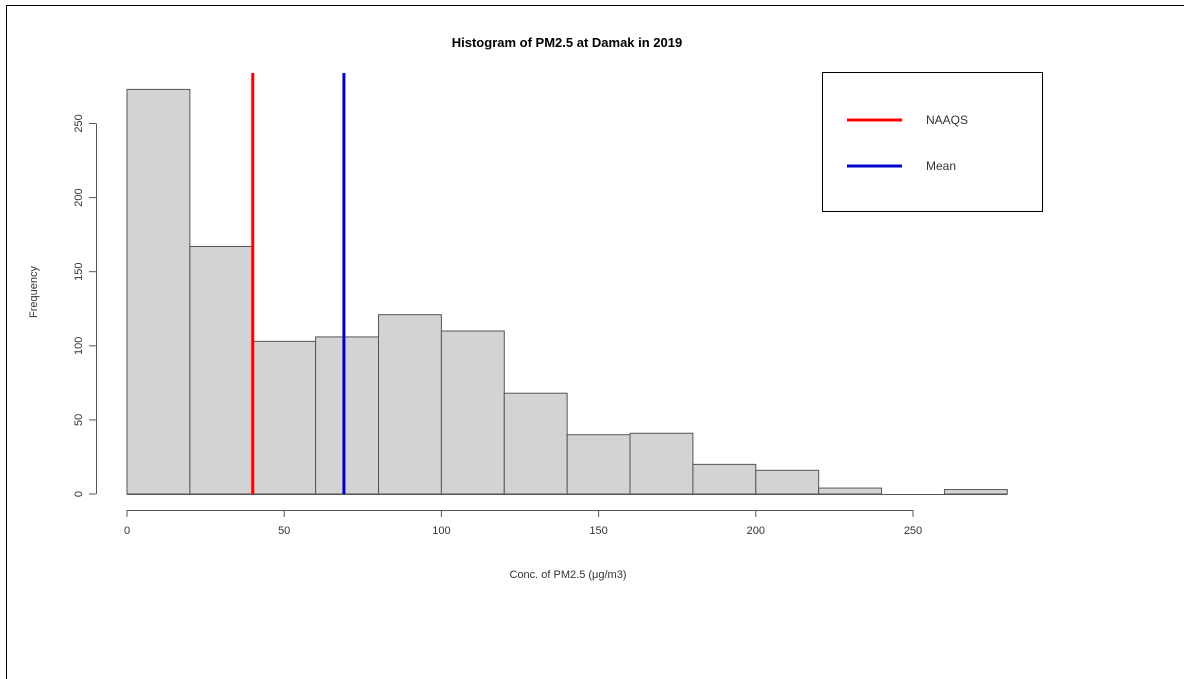 The image size is (1184, 679). Describe the element at coordinates (284, 531) in the screenshot. I see `x-tick-label-50: 50` at that location.